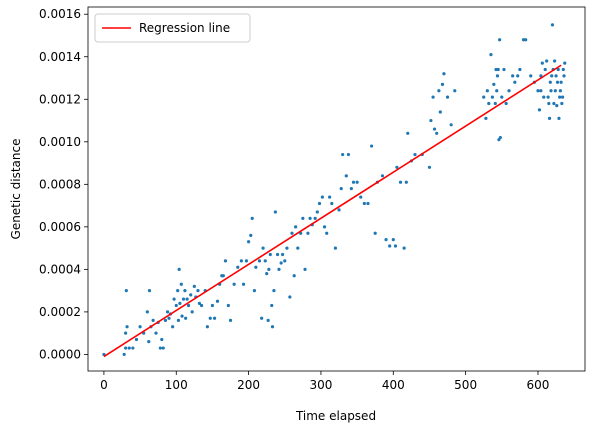  Describe the element at coordinates (60, 184) in the screenshot. I see `y-tick-label: 0.0008` at that location.